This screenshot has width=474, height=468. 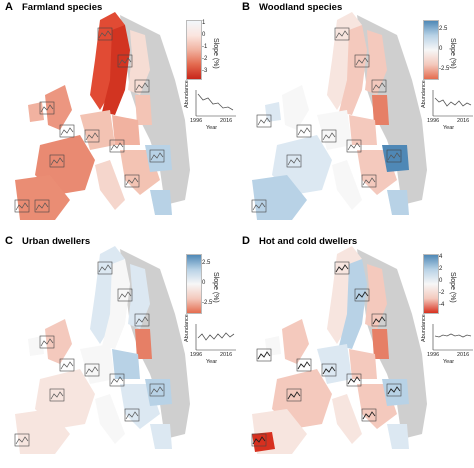 What do you see at coordinates (205, 71) in the screenshot?
I see `legend-tick: -3` at bounding box center [205, 71].